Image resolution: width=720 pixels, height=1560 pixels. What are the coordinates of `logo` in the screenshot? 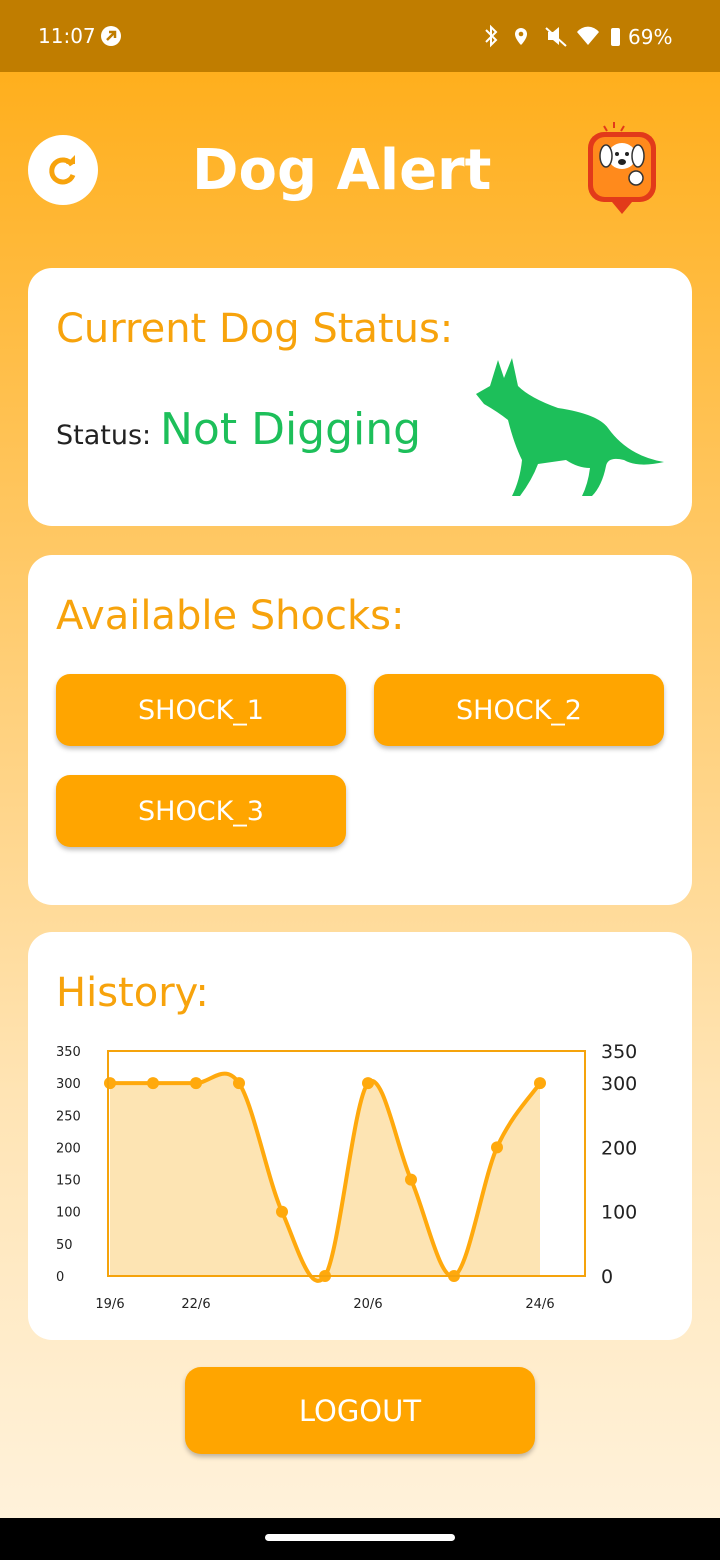 It's located at (622, 168).